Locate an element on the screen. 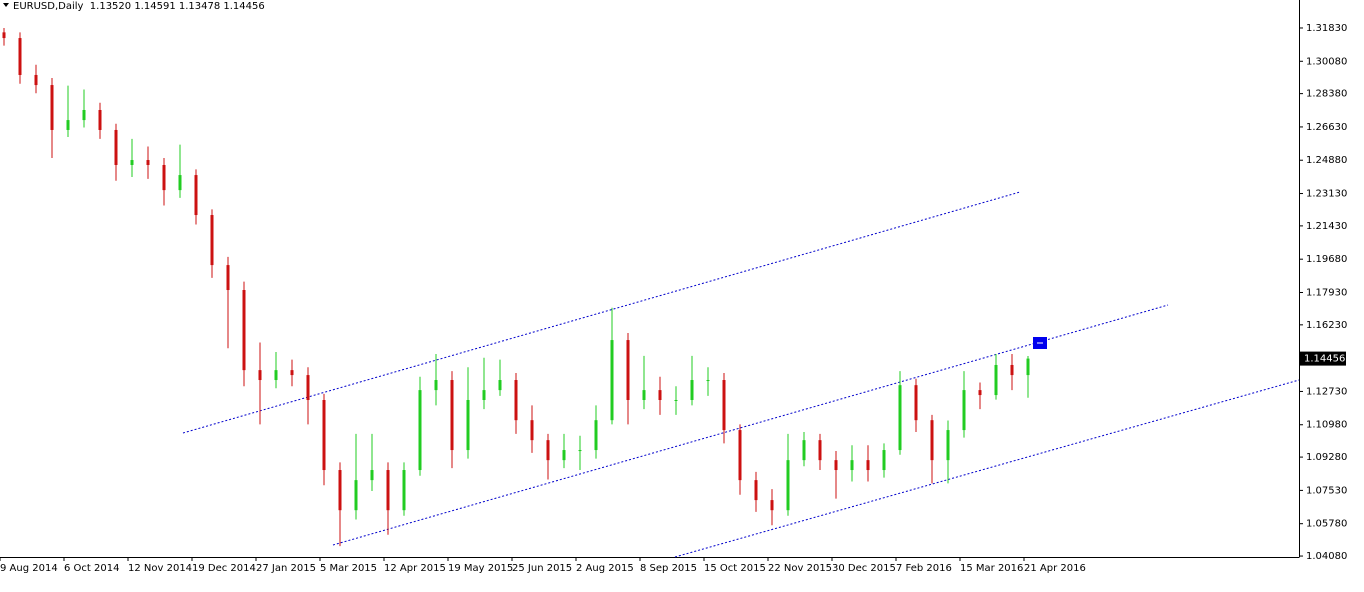 This screenshot has width=1364, height=592. x-tick-label: 15 Mar 2016 is located at coordinates (991, 568).